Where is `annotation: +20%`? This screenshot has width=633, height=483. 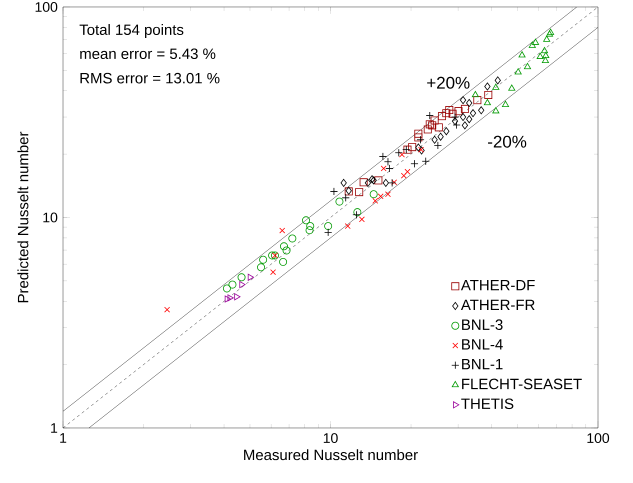 annotation: +20% is located at coordinates (448, 82).